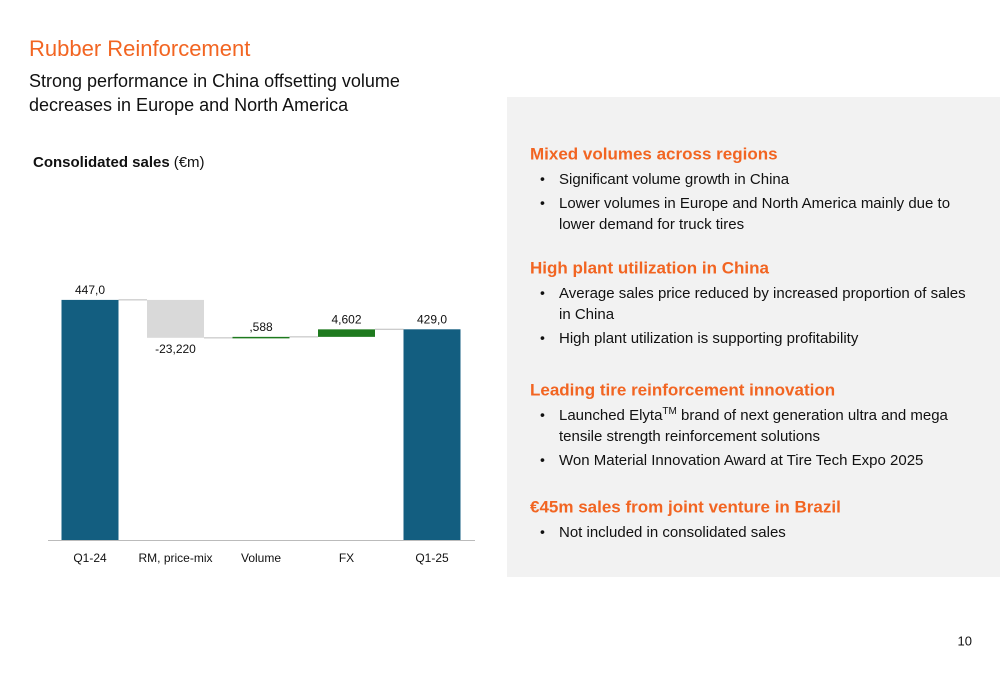 The image size is (1000, 685). Describe the element at coordinates (654, 153) in the screenshot. I see `section-heading: Mixed volumes across regions` at that location.